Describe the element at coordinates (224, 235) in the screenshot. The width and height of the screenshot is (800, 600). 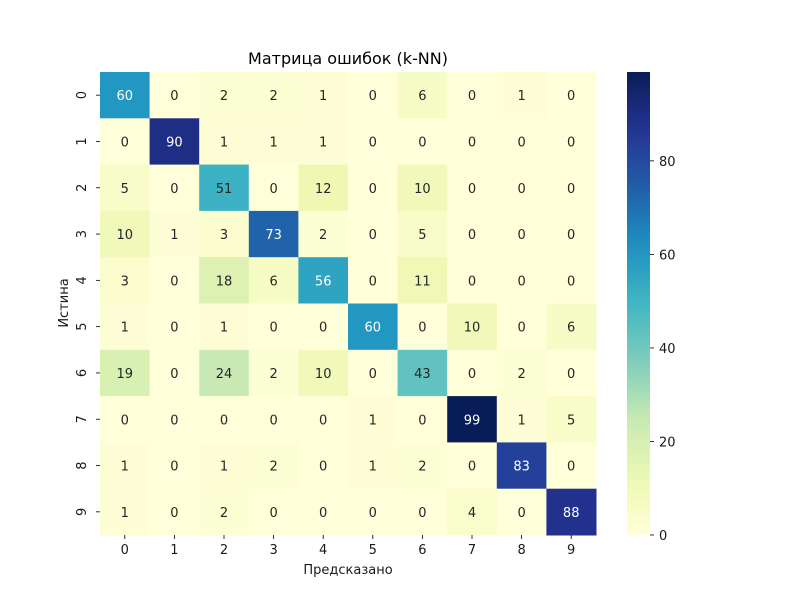
I see `cell-value-label: 3` at that location.